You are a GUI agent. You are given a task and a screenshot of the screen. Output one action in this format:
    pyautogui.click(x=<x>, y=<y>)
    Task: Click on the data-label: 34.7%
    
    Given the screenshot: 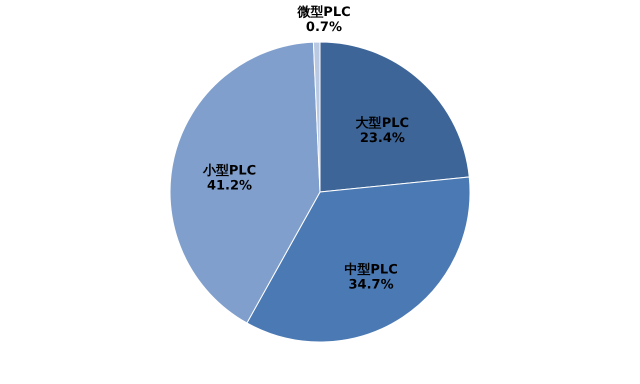 What is the action you would take?
    pyautogui.click(x=371, y=285)
    